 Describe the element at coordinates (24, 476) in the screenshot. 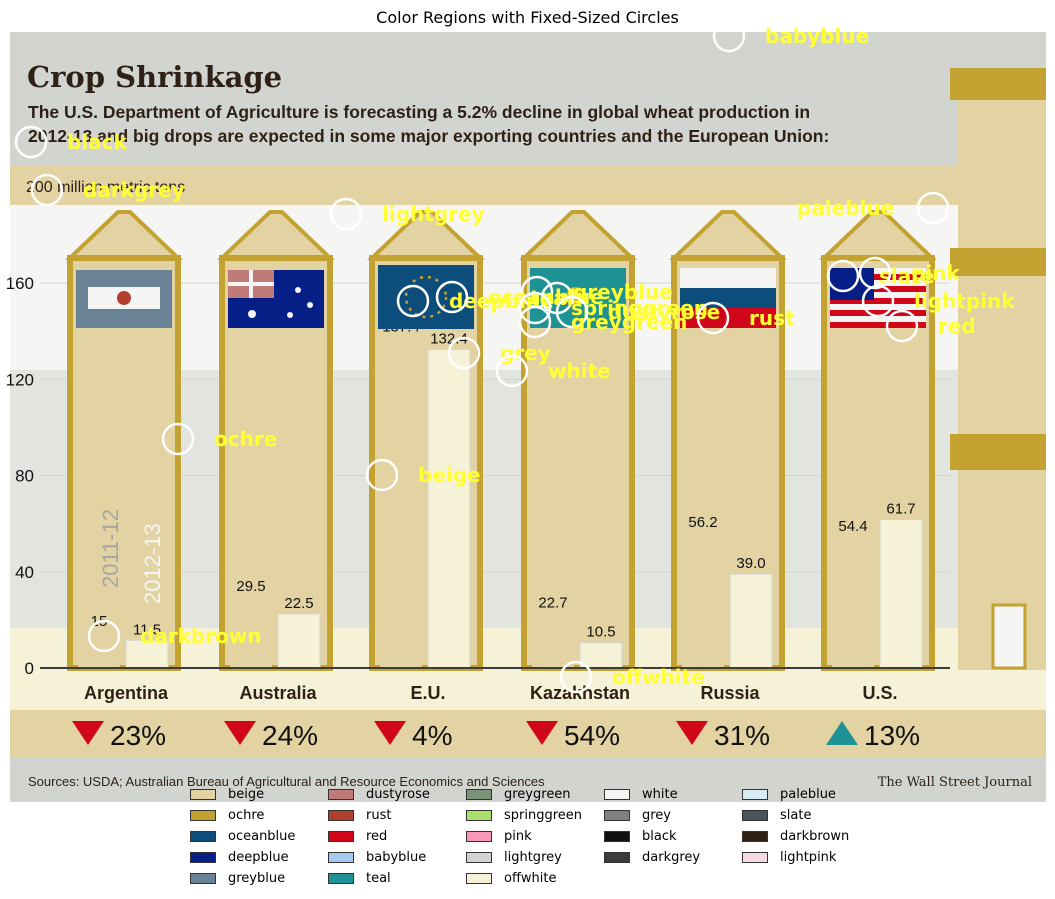

I see `y-tick-label: 80` at that location.